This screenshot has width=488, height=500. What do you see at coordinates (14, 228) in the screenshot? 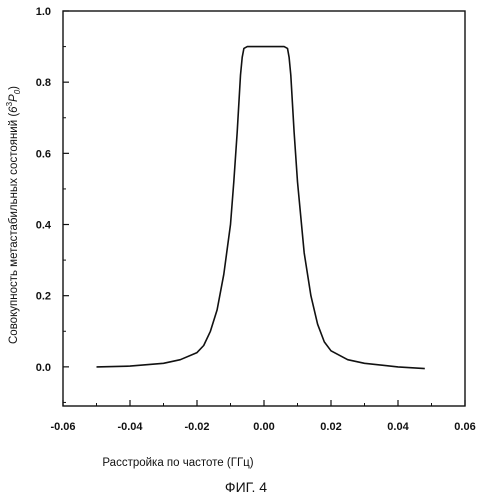
I see `y-axis-label-text: Совокупность метастабильных состояний (` at bounding box center [14, 228].